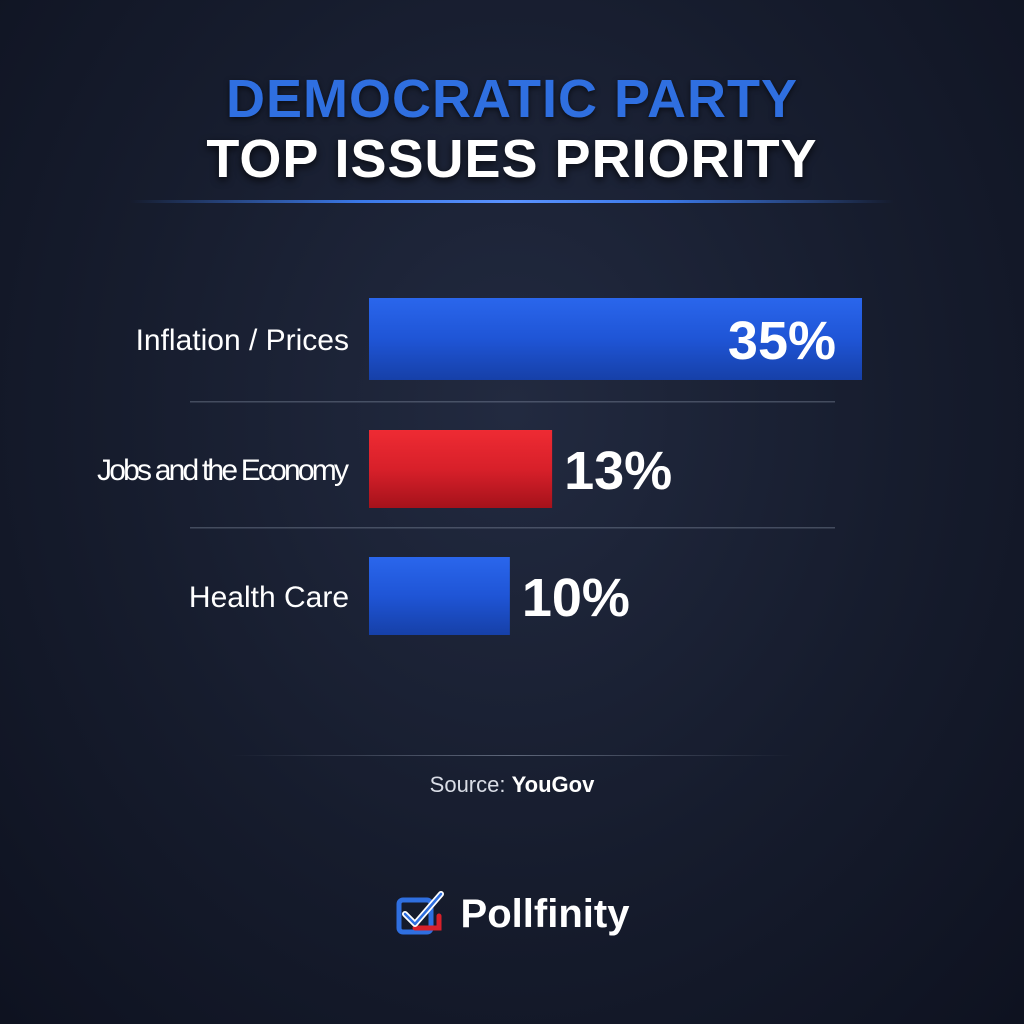  What do you see at coordinates (512, 159) in the screenshot?
I see `chart-title-line2: TOP ISSUES PRIORITY` at bounding box center [512, 159].